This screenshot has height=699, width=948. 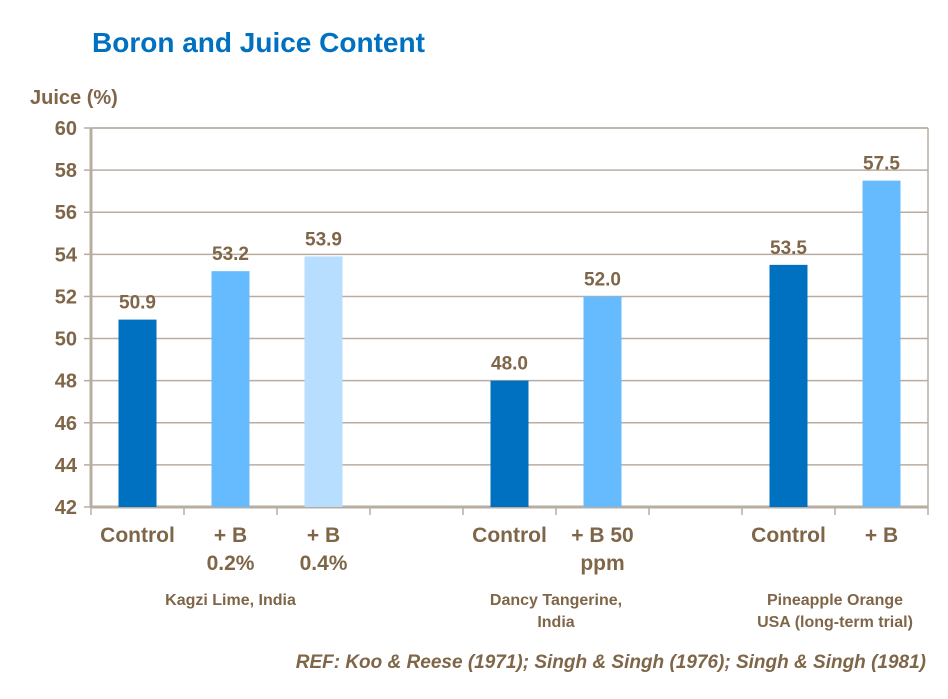 What do you see at coordinates (230, 600) in the screenshot?
I see `group-label: Kagzi Lime, India` at bounding box center [230, 600].